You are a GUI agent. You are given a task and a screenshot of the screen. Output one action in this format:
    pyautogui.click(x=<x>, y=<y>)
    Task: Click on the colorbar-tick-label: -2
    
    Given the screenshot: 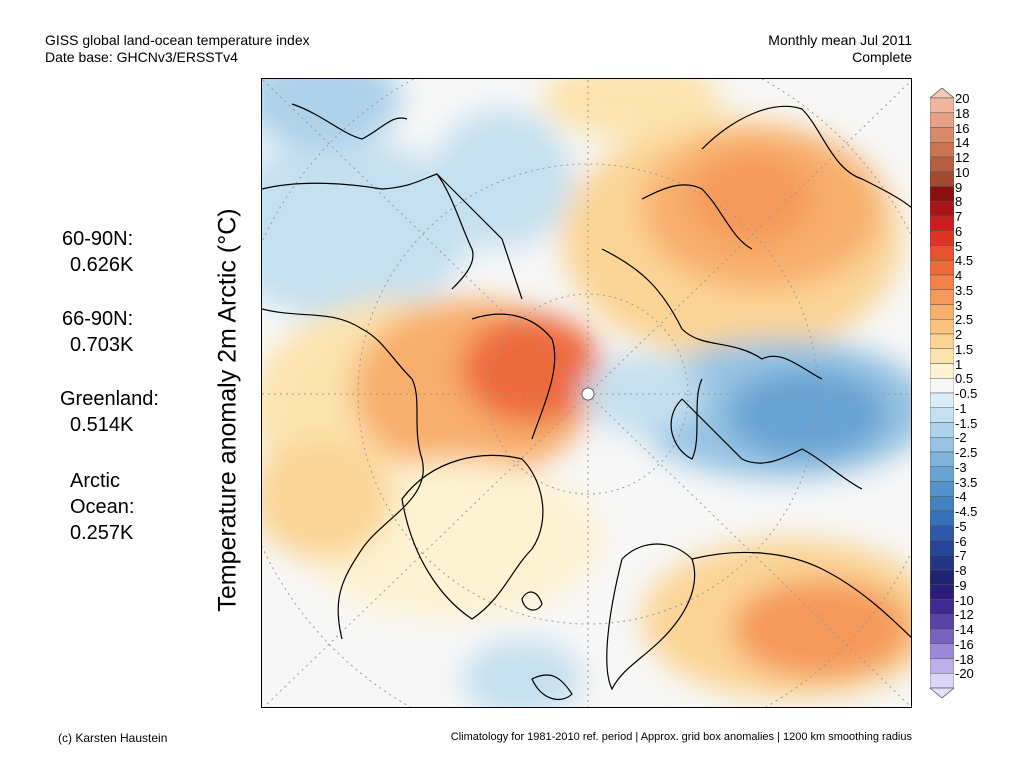 What is the action you would take?
    pyautogui.click(x=961, y=438)
    